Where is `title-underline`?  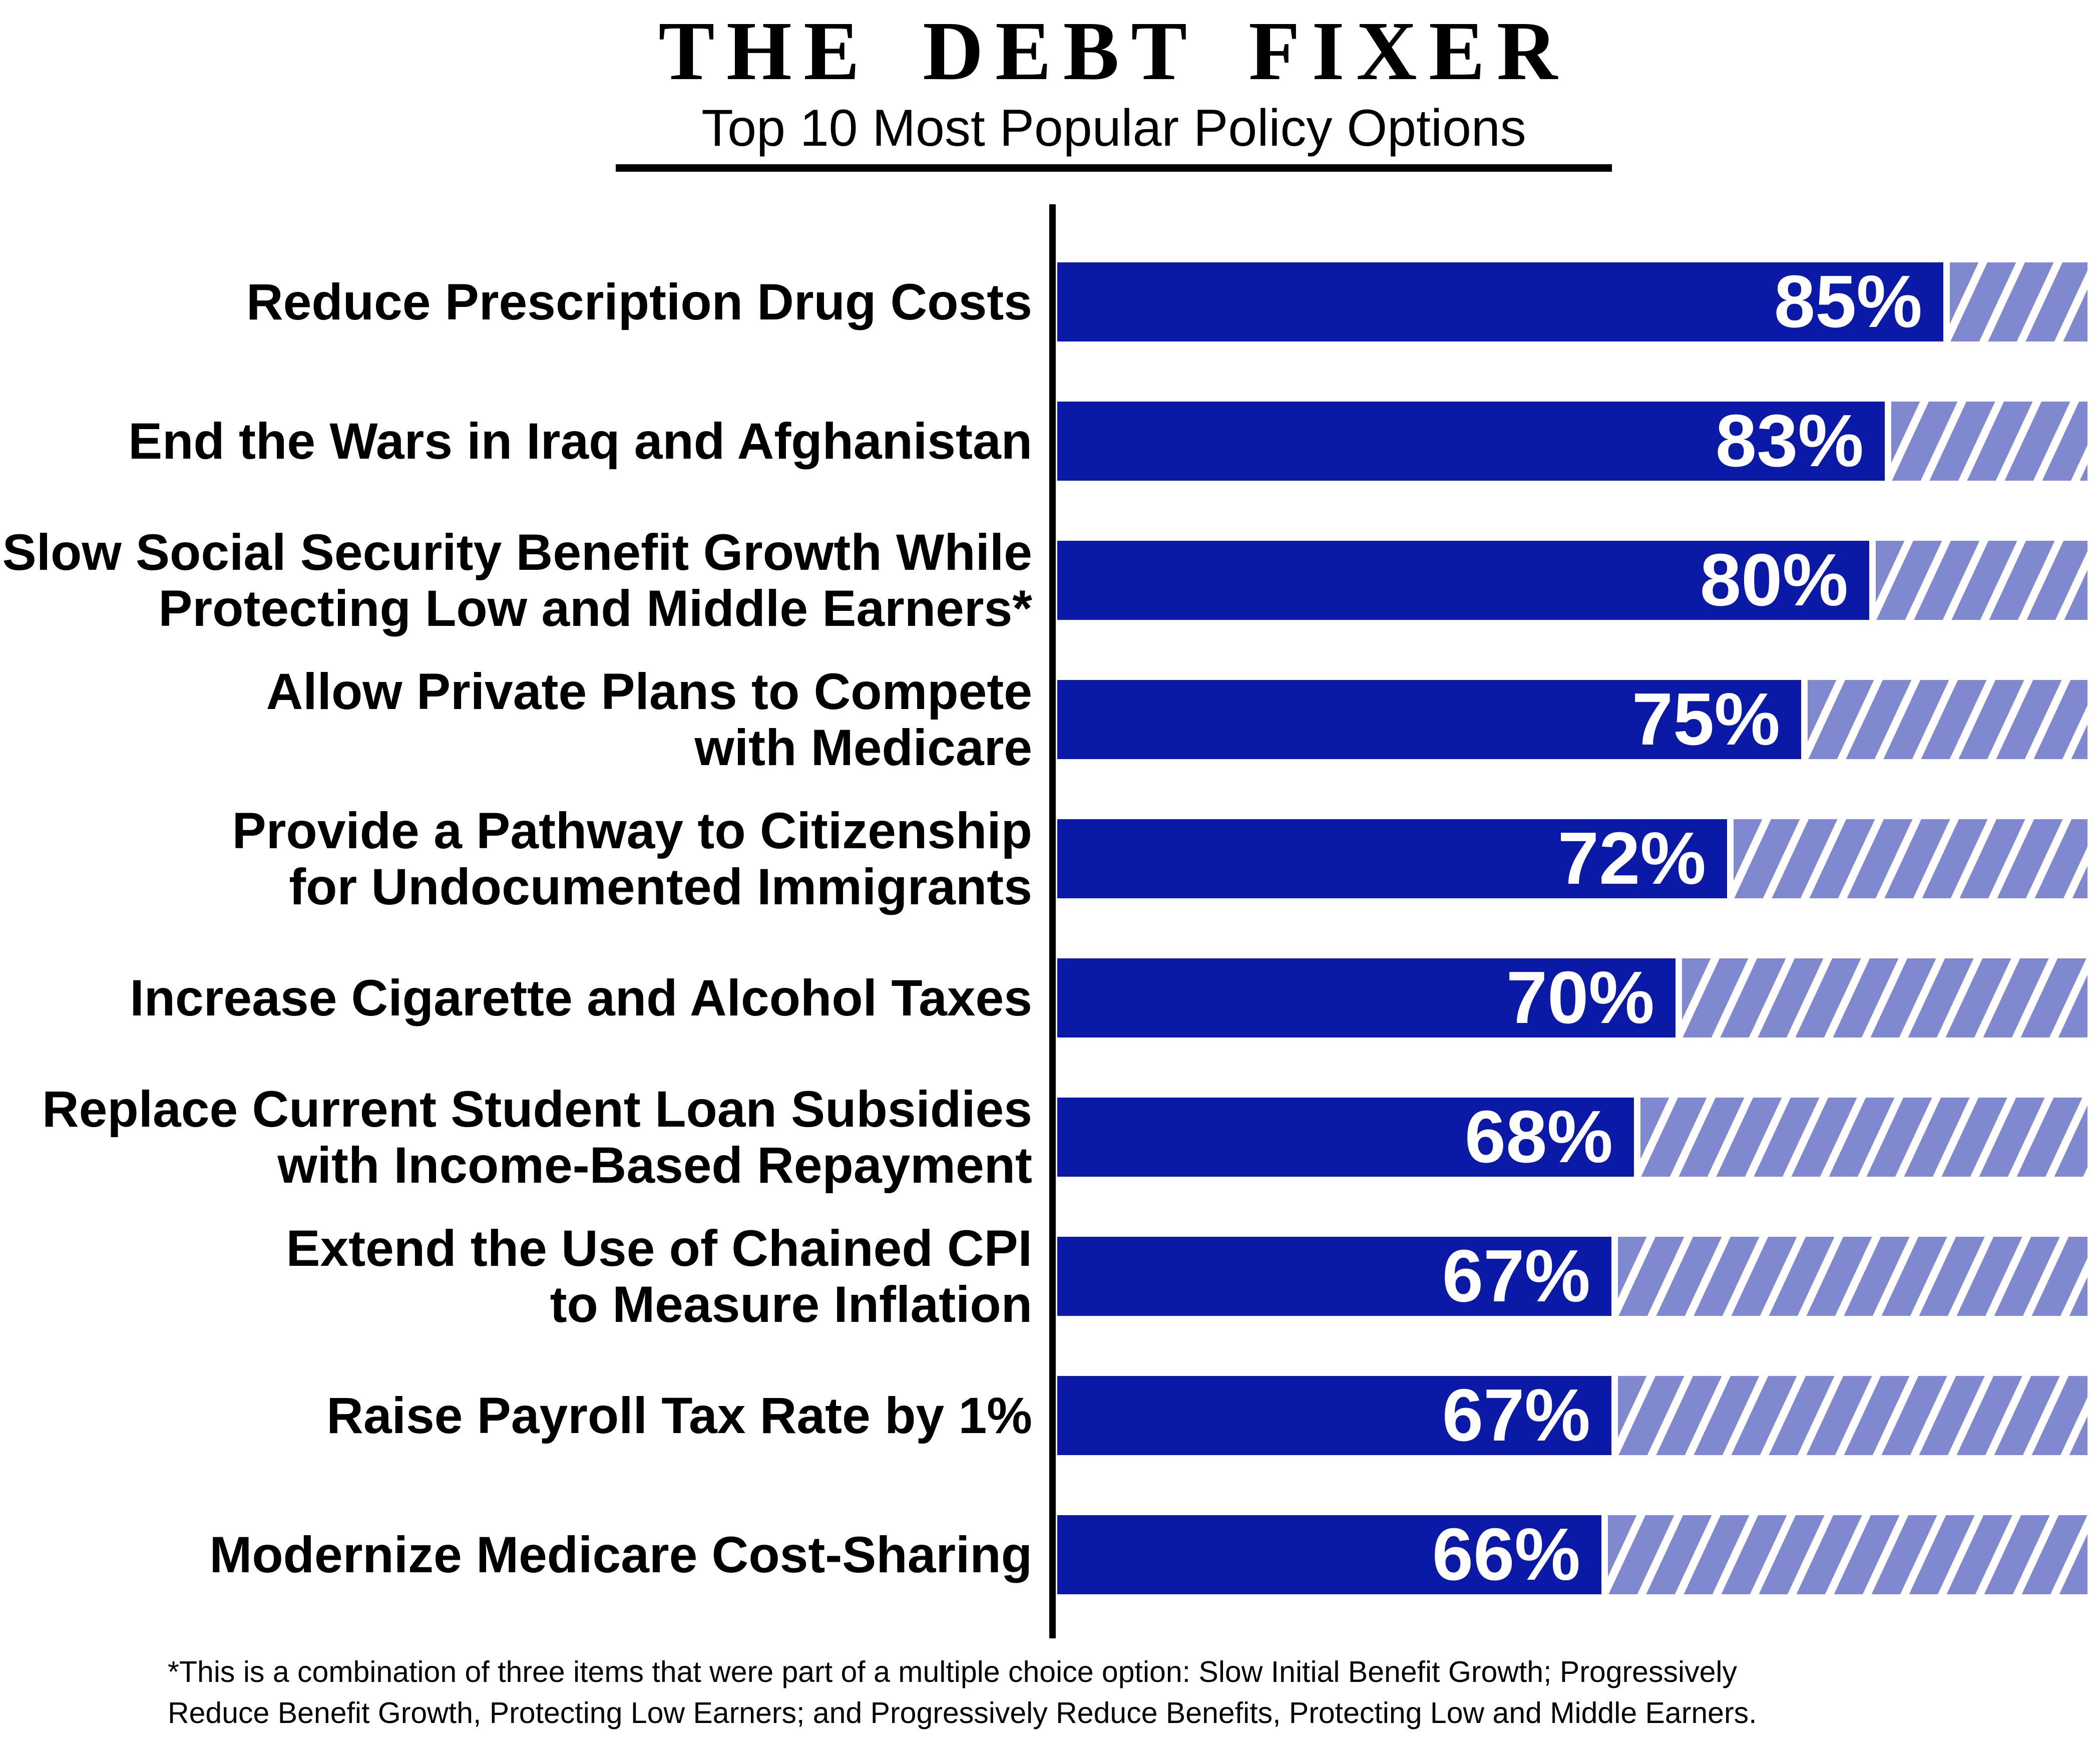
title-underline is located at coordinates (1114, 168).